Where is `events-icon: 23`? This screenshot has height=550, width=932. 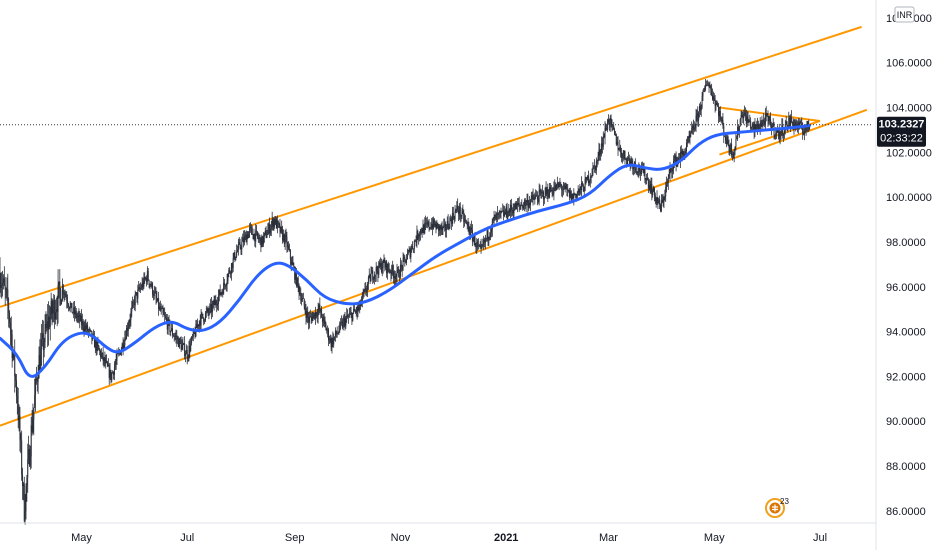 events-icon: 23 is located at coordinates (777, 507).